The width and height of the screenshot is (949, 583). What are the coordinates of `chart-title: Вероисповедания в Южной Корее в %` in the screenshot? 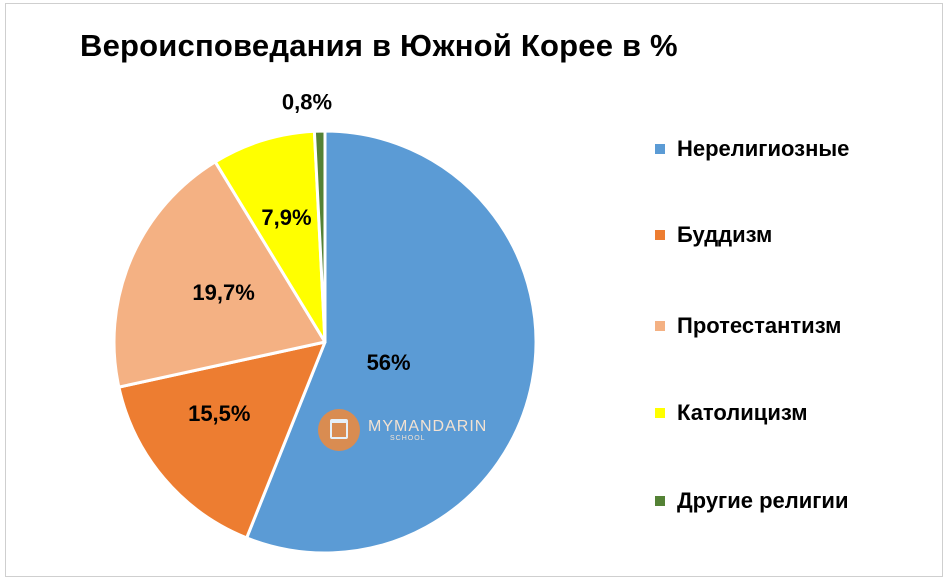 It's located at (379, 45).